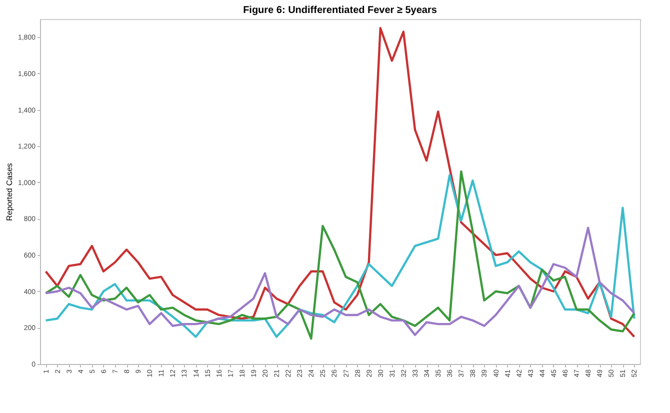 This screenshot has height=413, width=670. What do you see at coordinates (9, 192) in the screenshot?
I see `y-axis-title: Reported Cases` at bounding box center [9, 192].